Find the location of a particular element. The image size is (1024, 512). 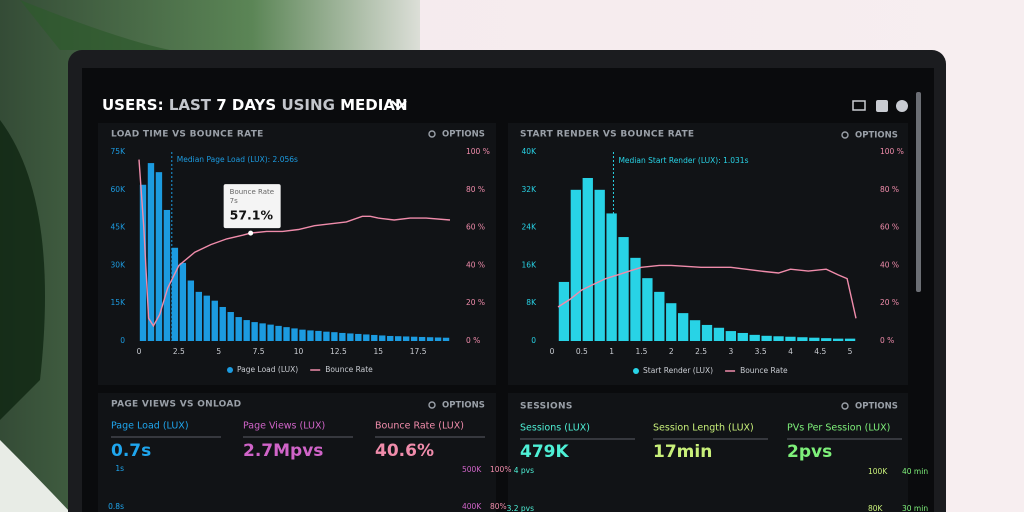

axis-label: 4 pvs is located at coordinates (524, 470).